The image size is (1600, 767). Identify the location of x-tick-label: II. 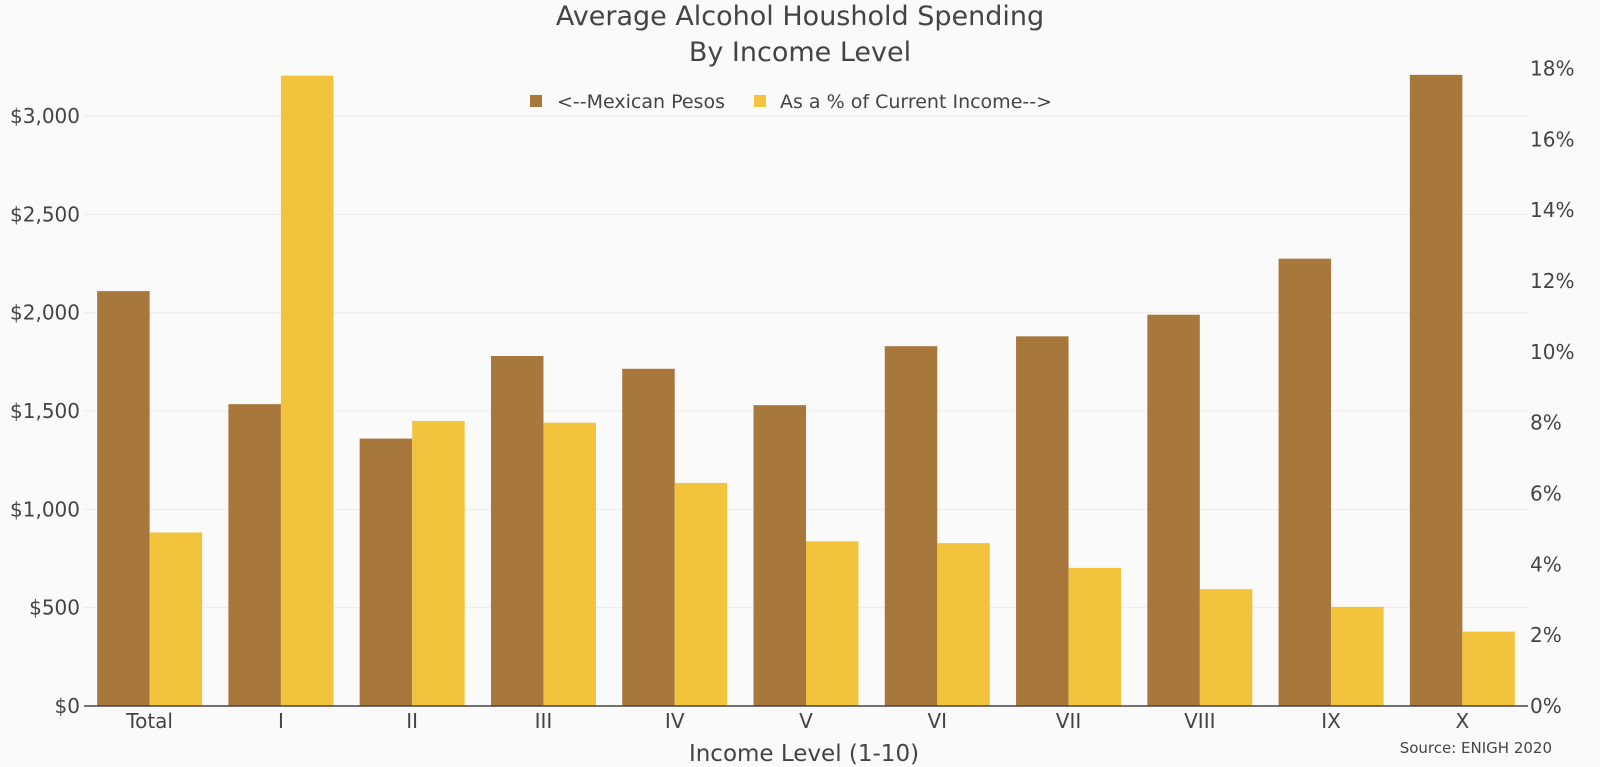
(412, 721).